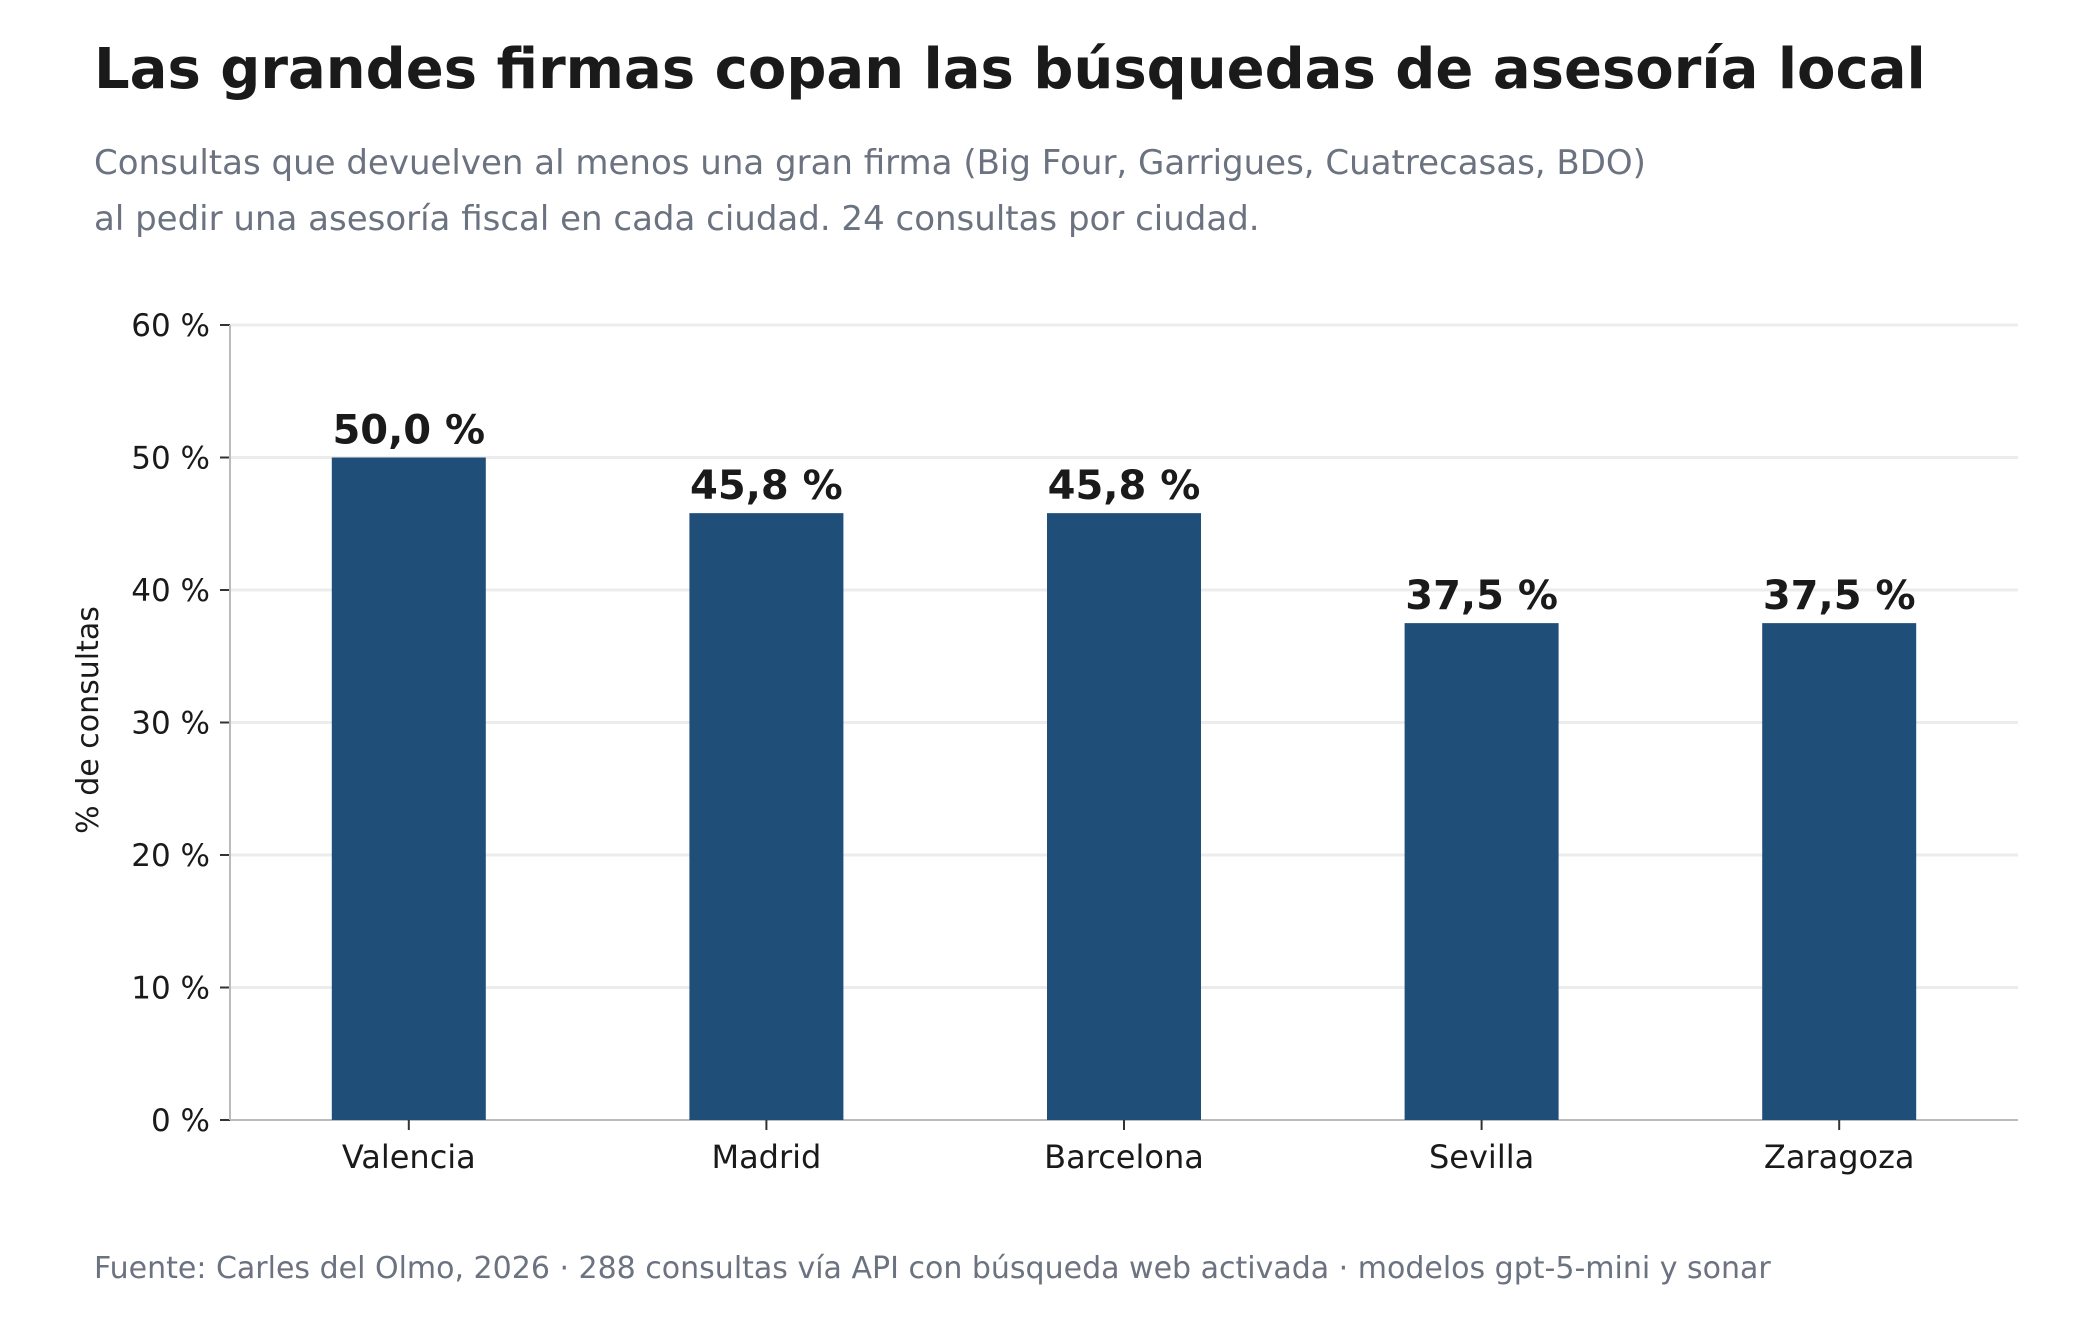  Describe the element at coordinates (170, 856) in the screenshot. I see `y-tick-label: 20 %` at that location.